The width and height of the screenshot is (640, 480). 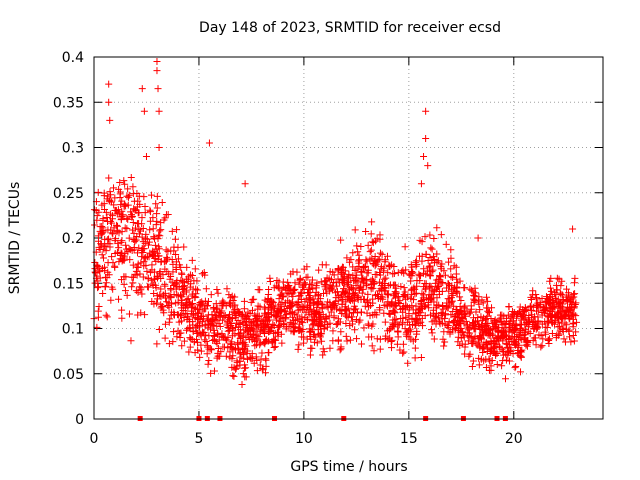 What do you see at coordinates (15, 238) in the screenshot?
I see `y-axis-label: SRMTID / TECUs` at bounding box center [15, 238].